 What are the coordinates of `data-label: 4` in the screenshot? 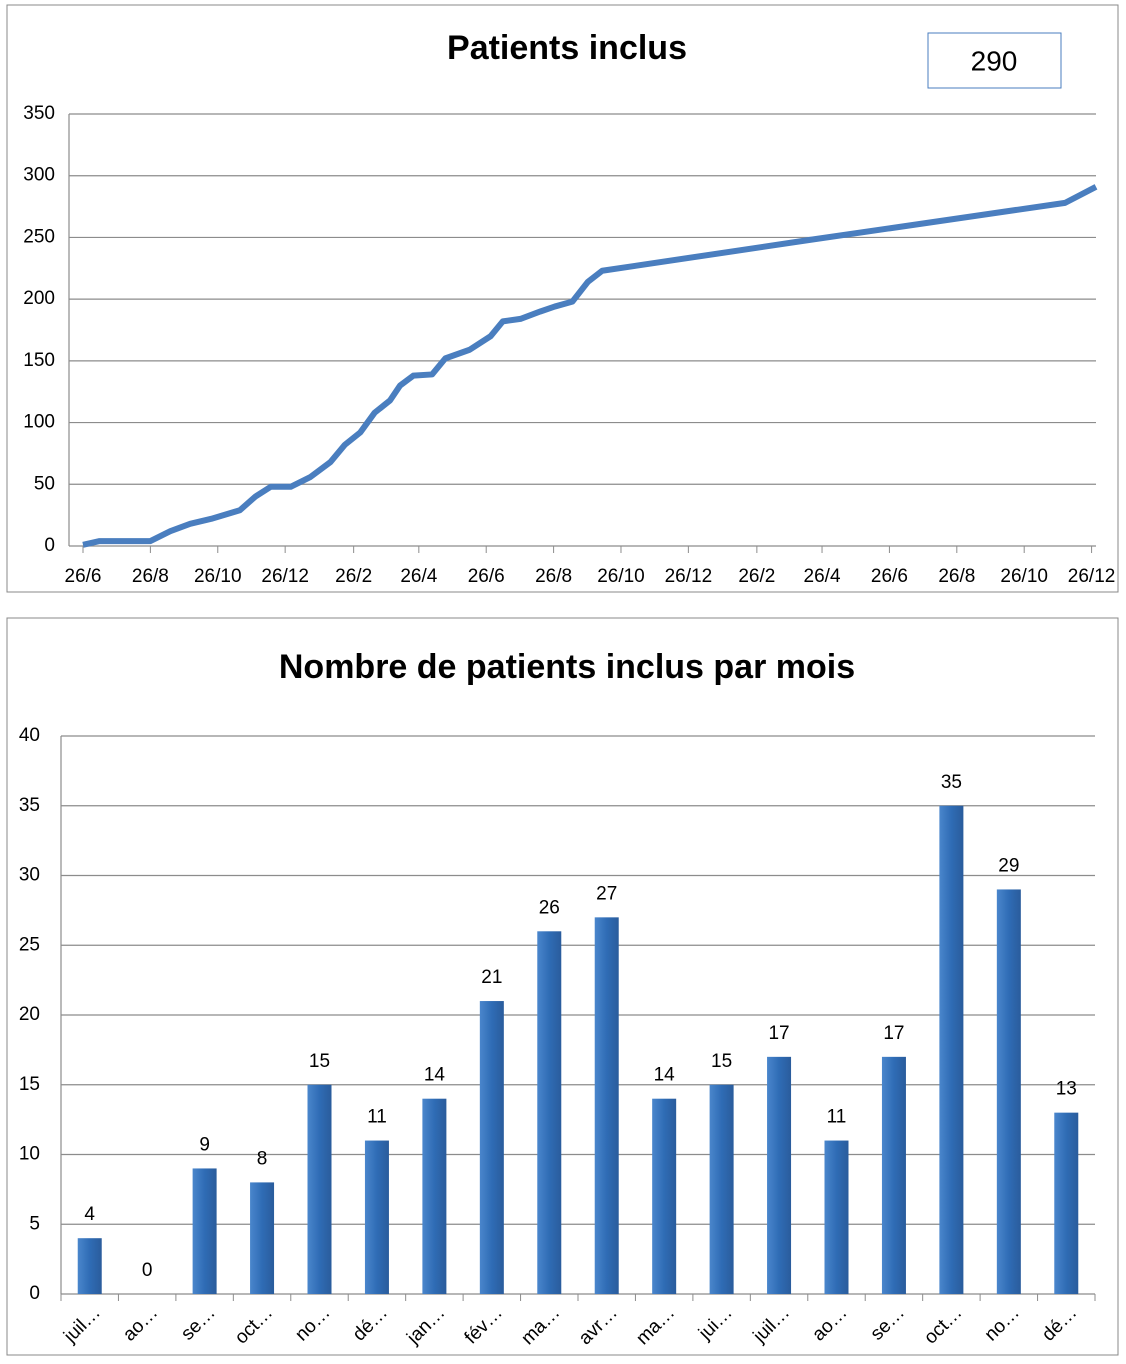 It's located at (89, 1214).